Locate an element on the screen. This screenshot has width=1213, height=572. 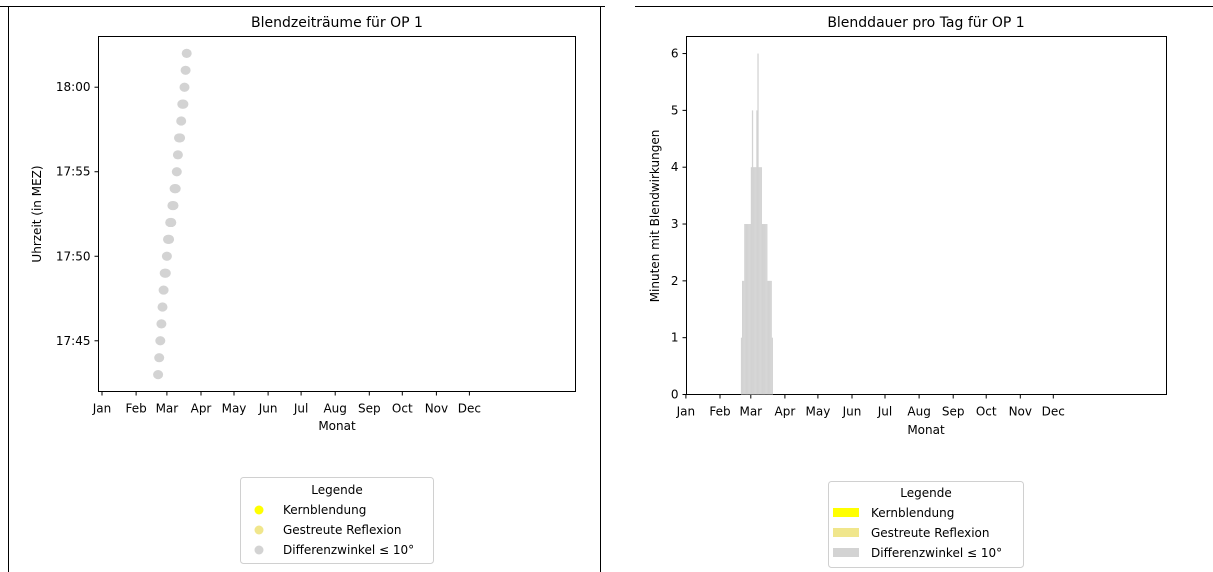
y-tick-label: 17:50 is located at coordinates (73, 256).